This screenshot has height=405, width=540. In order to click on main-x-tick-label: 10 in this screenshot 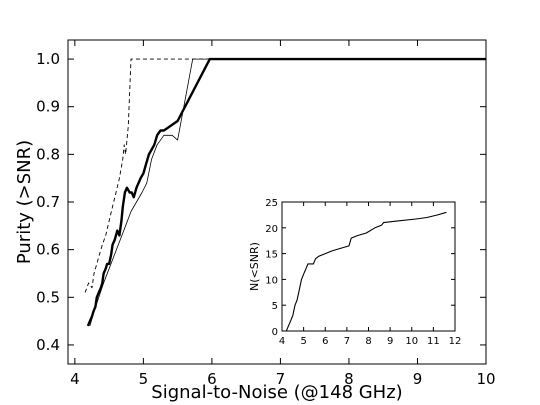, I will do `click(485, 379)`.